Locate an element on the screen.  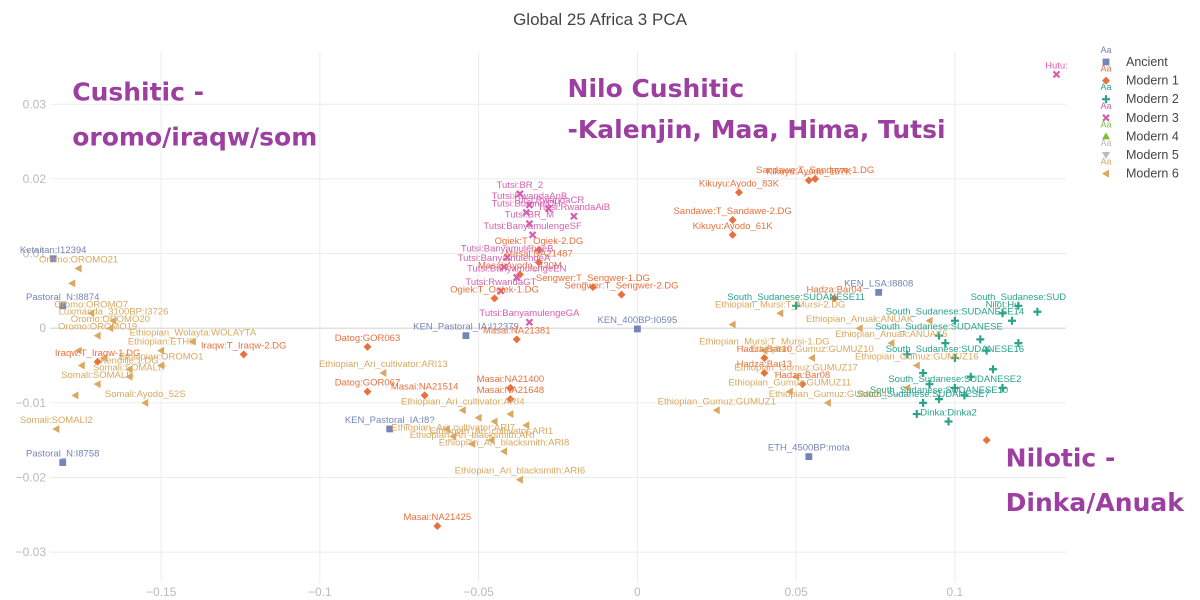
point-label: Ethiopian_Anuak:ANUAK5 is located at coordinates (891, 334).